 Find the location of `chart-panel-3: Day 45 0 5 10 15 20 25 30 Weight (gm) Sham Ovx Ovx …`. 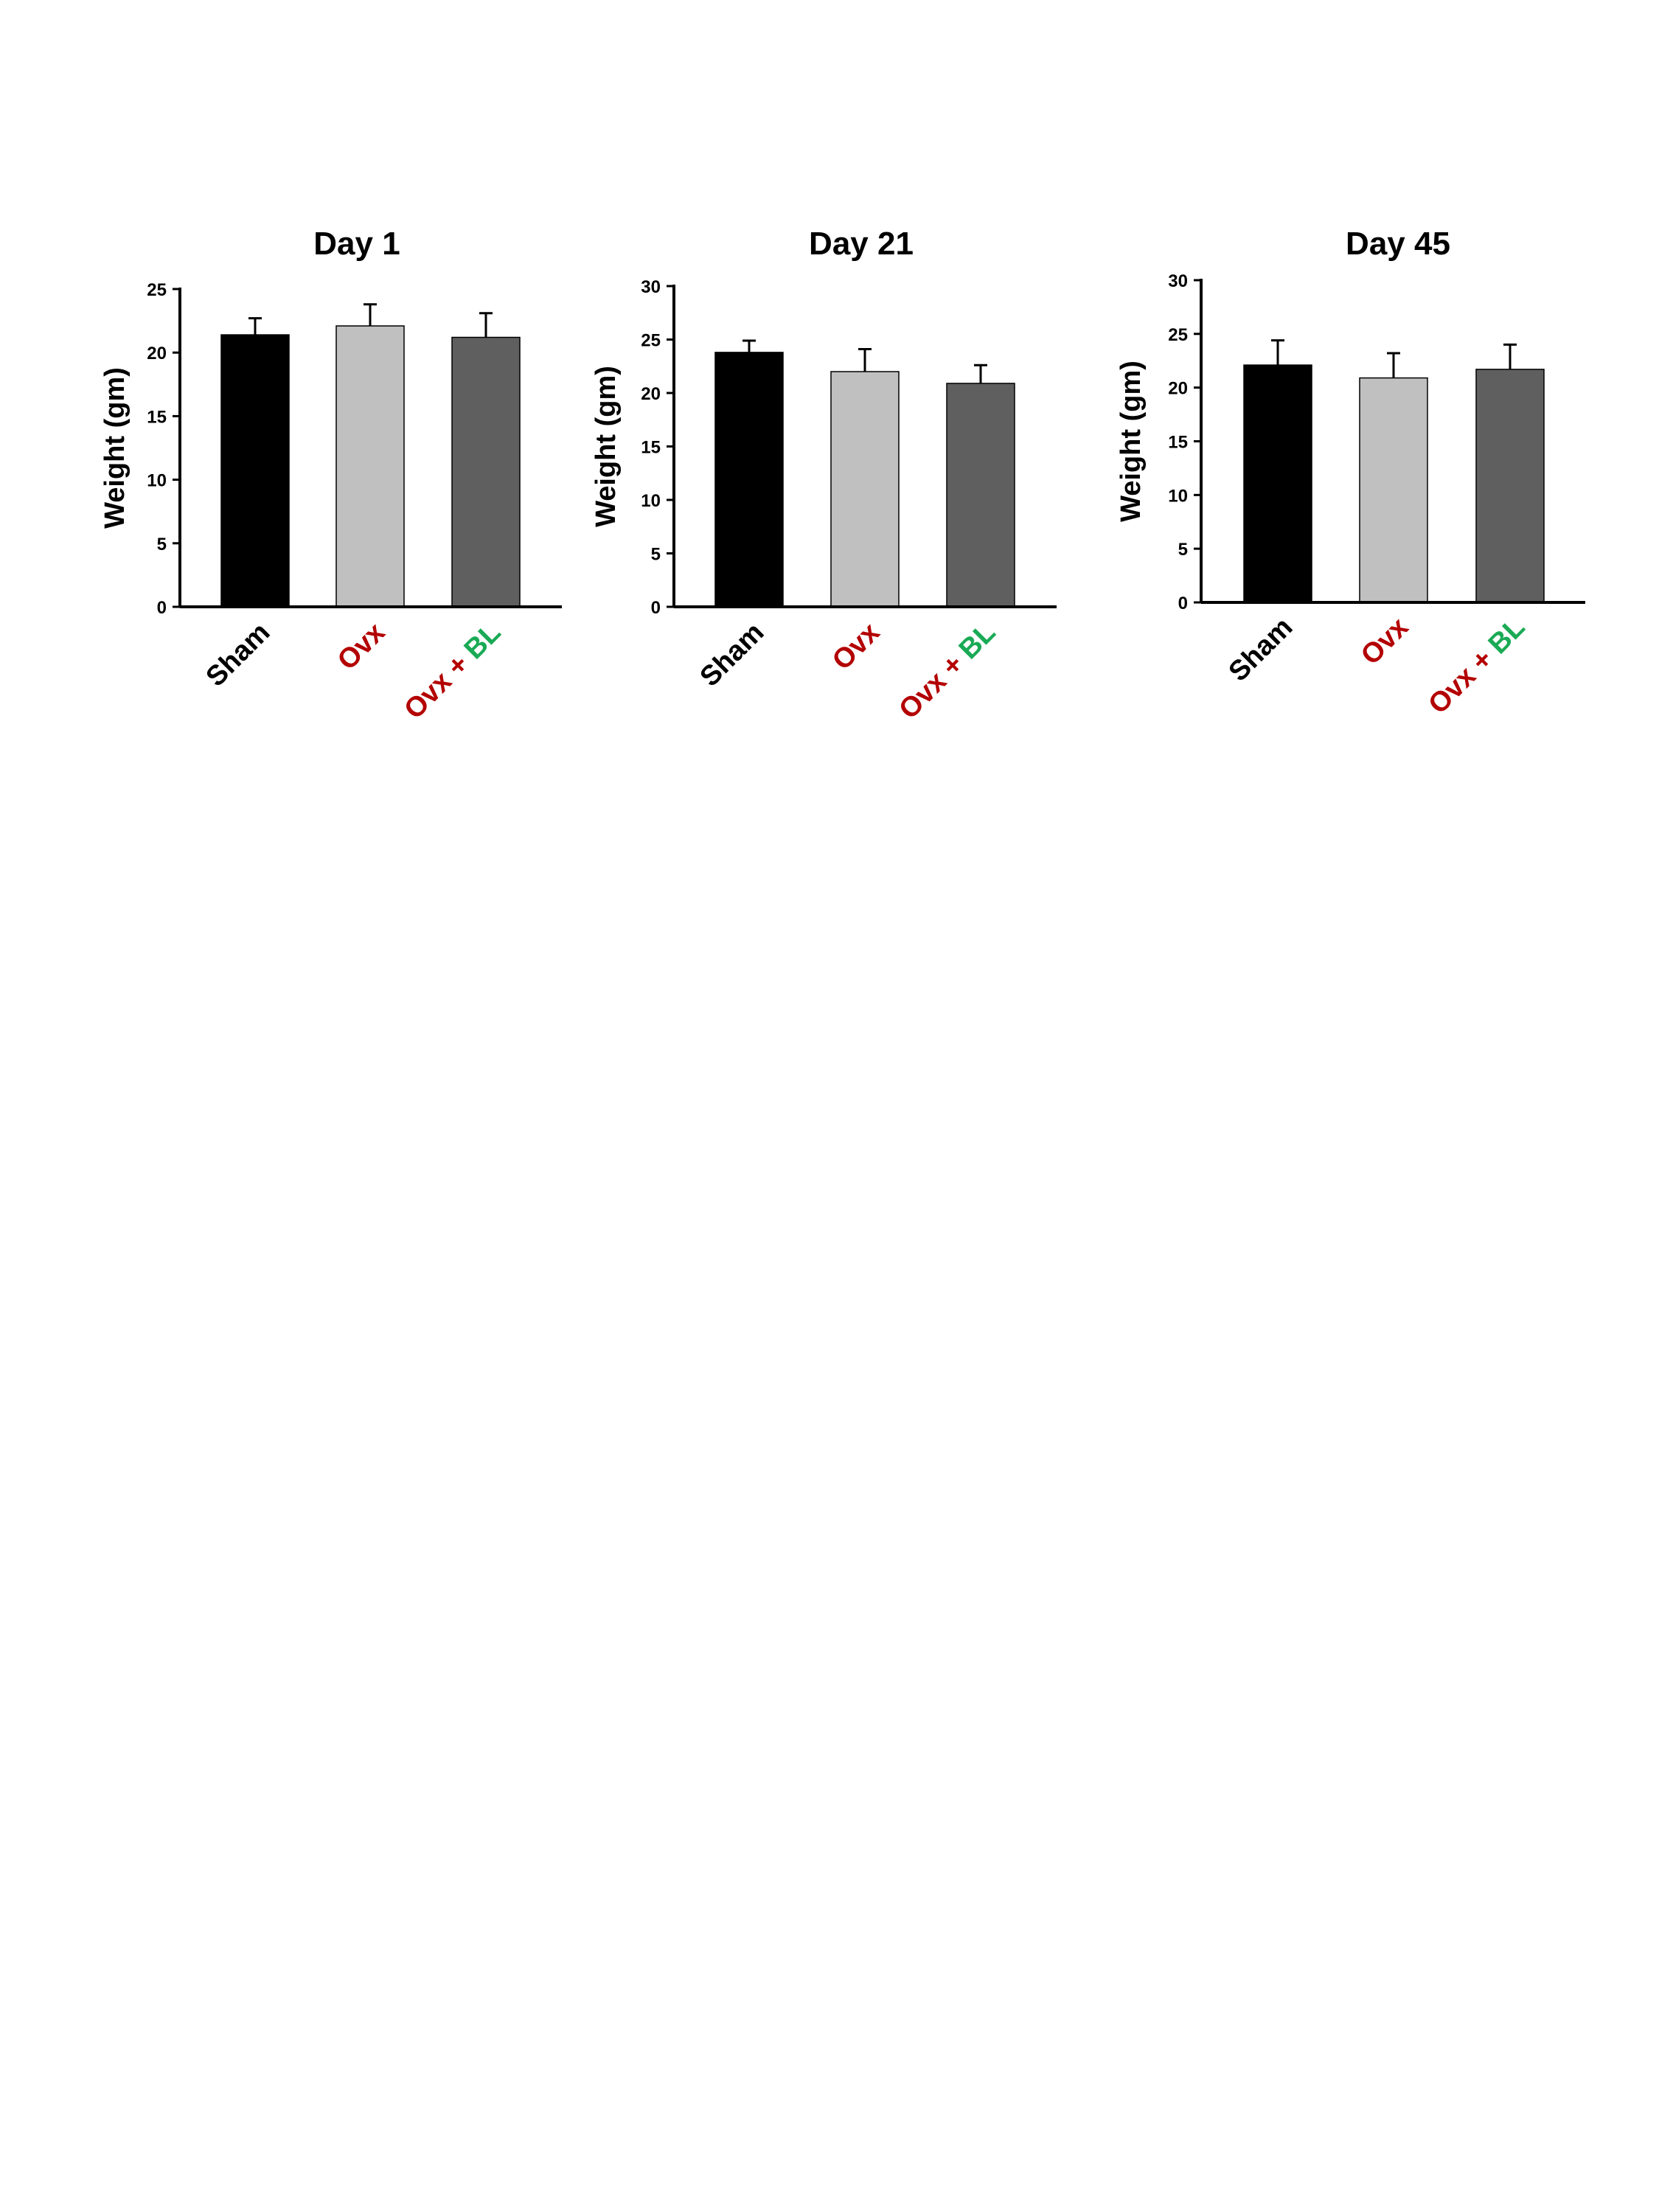

chart-panel-3: Day 45 0 5 10 15 20 25 30 Weight (gm) Sham Ovx Ovx … is located at coordinates (1350, 473).